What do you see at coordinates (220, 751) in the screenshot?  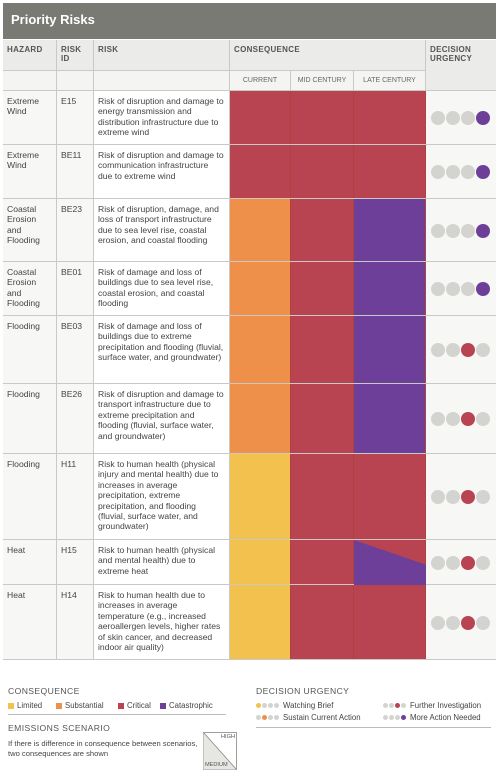 I see `emissions-scenario-icon: HIGH MEDIUM` at bounding box center [220, 751].